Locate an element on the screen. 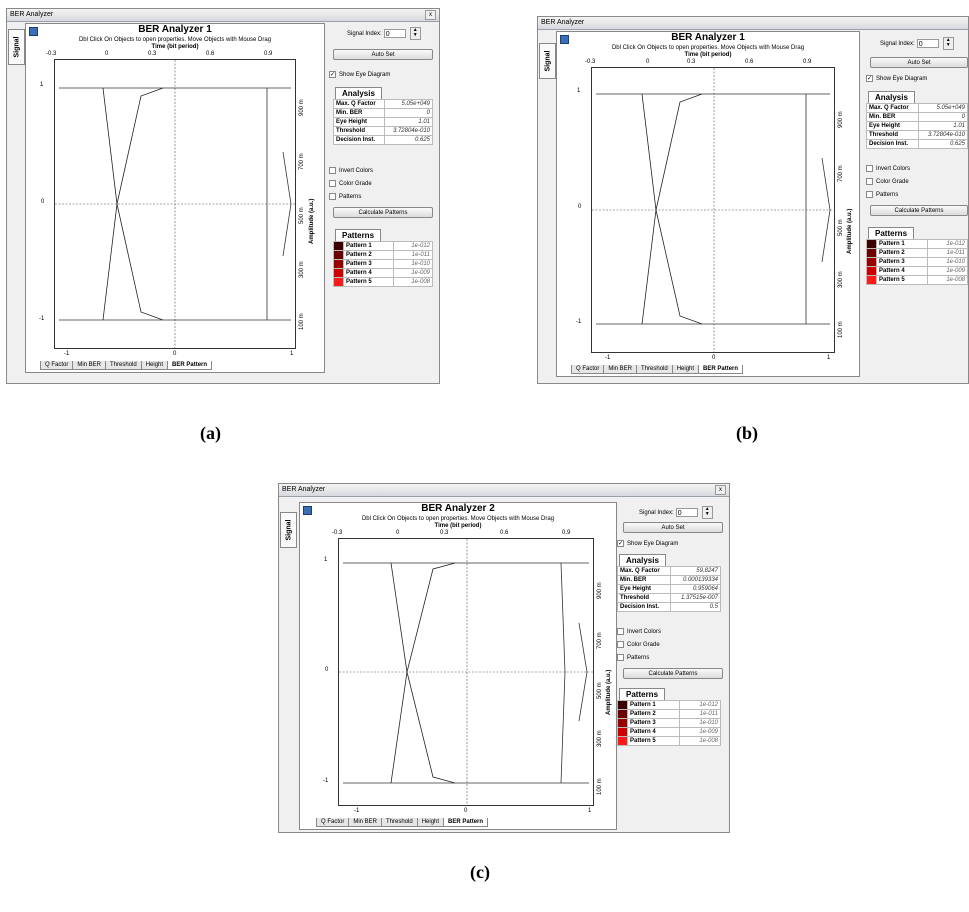 The width and height of the screenshot is (969, 912). pattern-row: Pattern 2 1e-011 is located at coordinates (669, 714).